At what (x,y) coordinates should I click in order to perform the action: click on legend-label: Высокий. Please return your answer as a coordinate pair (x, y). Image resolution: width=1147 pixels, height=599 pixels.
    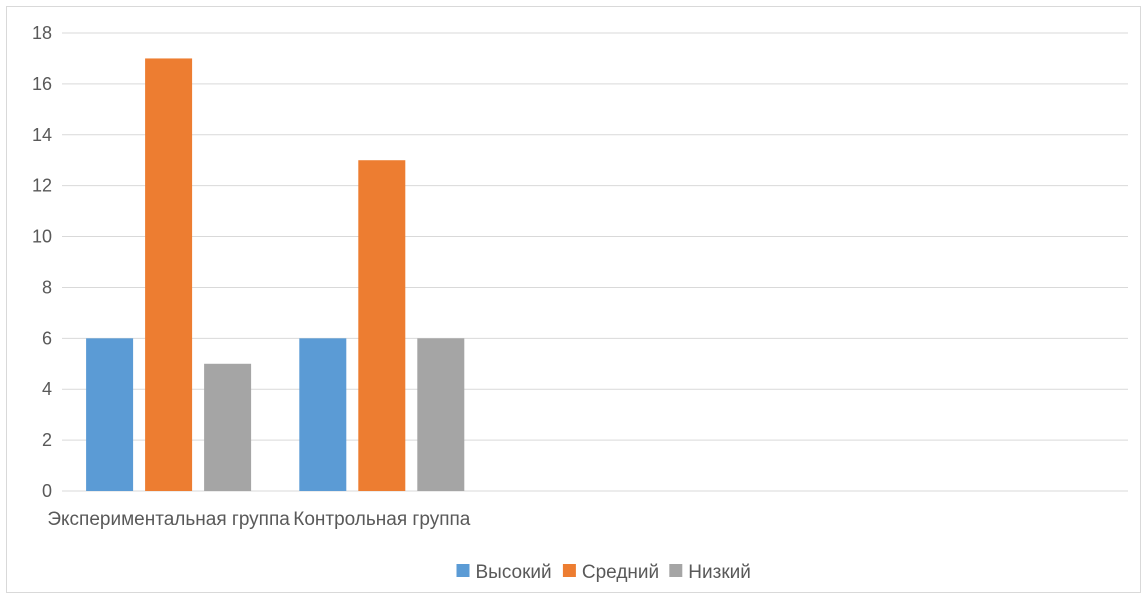
    Looking at the image, I should click on (514, 572).